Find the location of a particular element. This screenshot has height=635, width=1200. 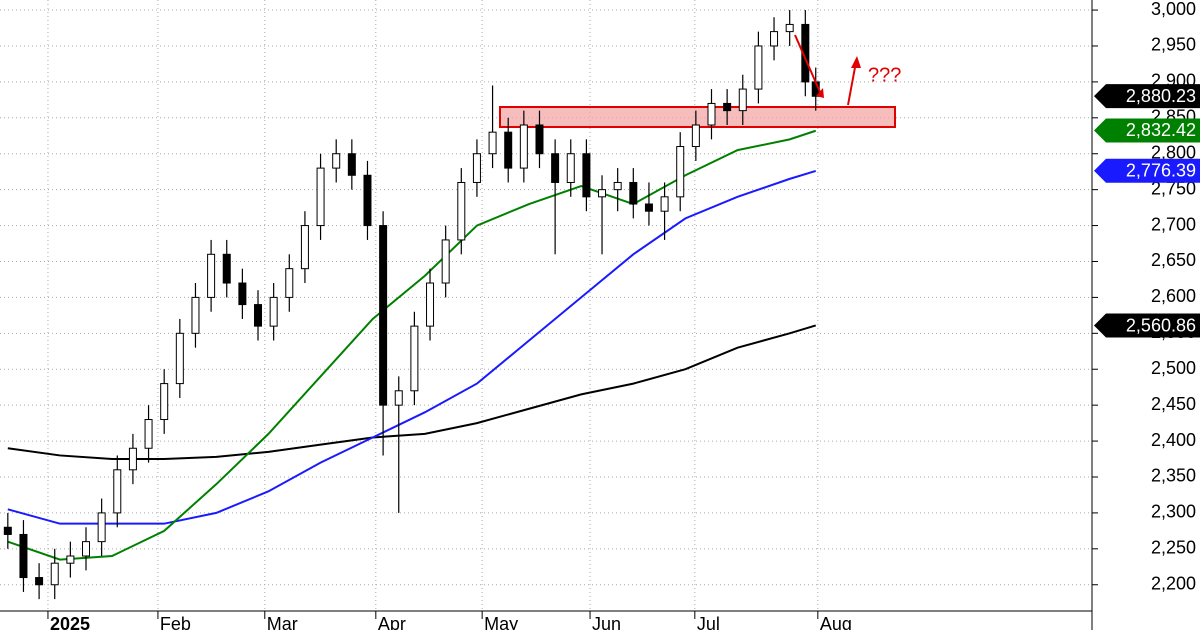

y-tick-label: 2,500 is located at coordinates (1173, 368).